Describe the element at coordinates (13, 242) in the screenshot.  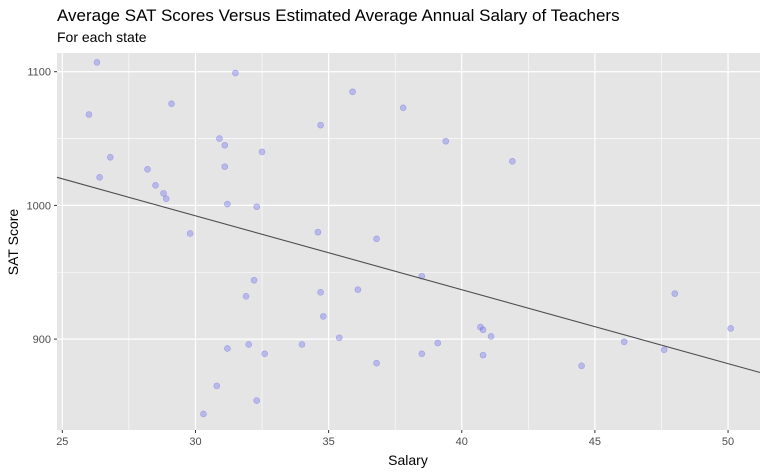
I see `y-axis-title: SAT Score` at that location.